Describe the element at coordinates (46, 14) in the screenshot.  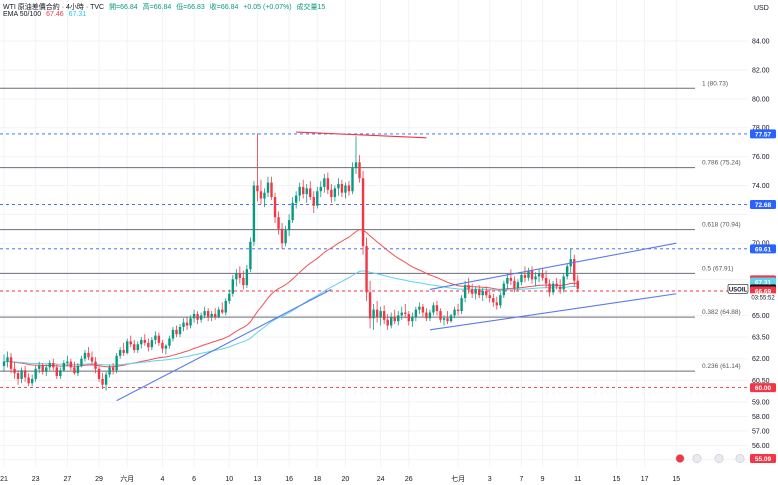
I see `legend-ema: EMA 50/100 67.46 67.31` at that location.